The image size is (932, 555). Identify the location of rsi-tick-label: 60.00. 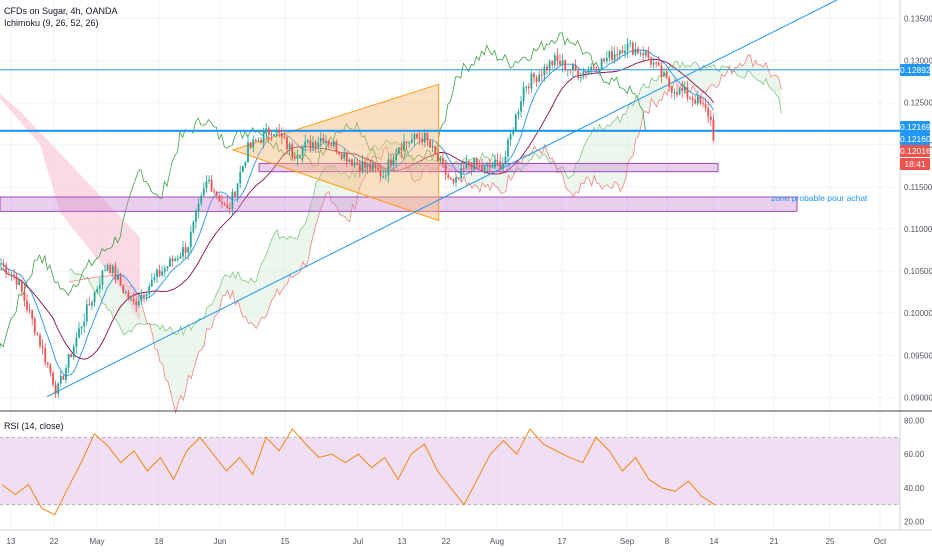
(914, 454).